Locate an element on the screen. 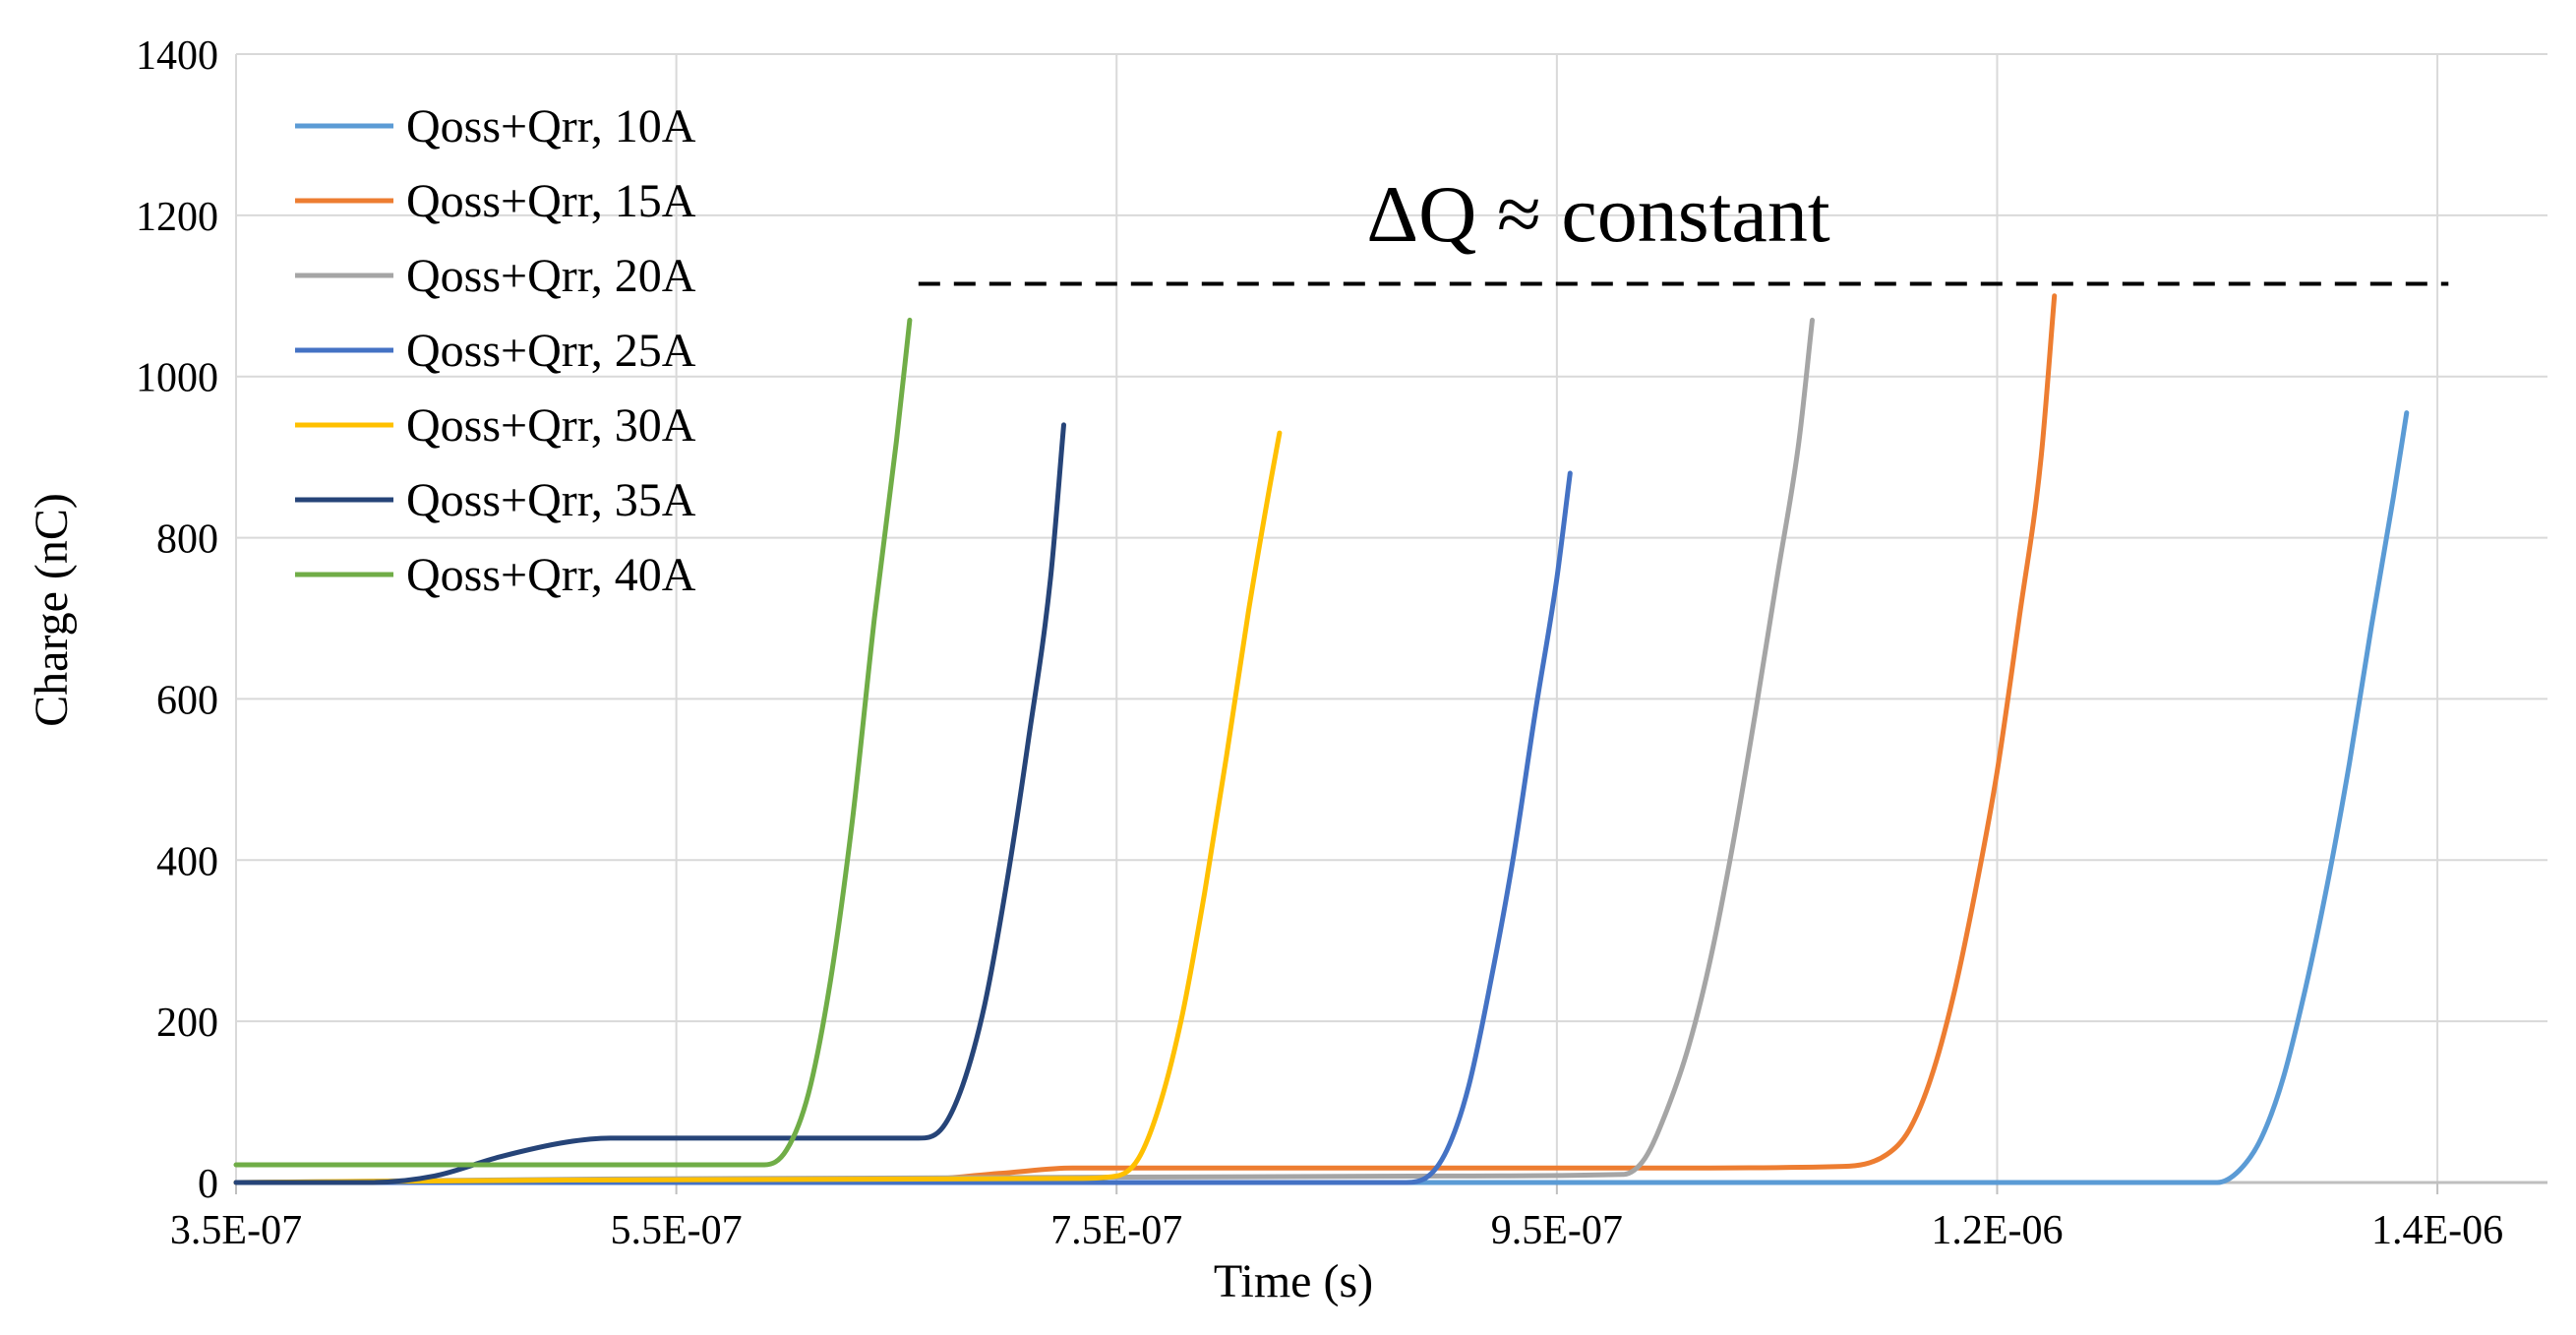 The width and height of the screenshot is (2576, 1335). legend-label: Qoss+Qrr, 30A is located at coordinates (551, 425).